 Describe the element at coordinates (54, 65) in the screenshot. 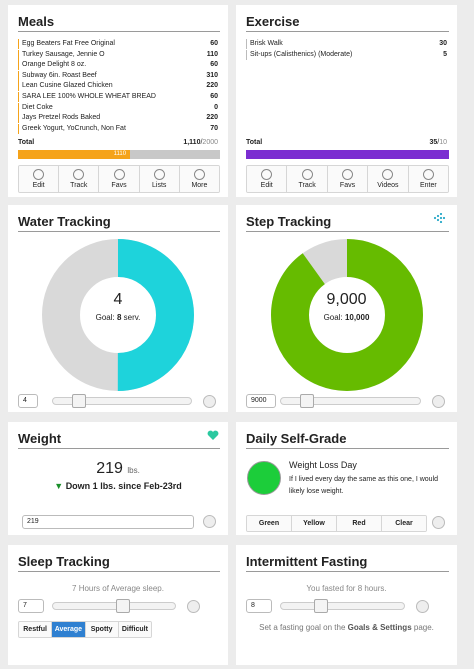

I see `item-name: Orange Delight 8 oz.` at that location.